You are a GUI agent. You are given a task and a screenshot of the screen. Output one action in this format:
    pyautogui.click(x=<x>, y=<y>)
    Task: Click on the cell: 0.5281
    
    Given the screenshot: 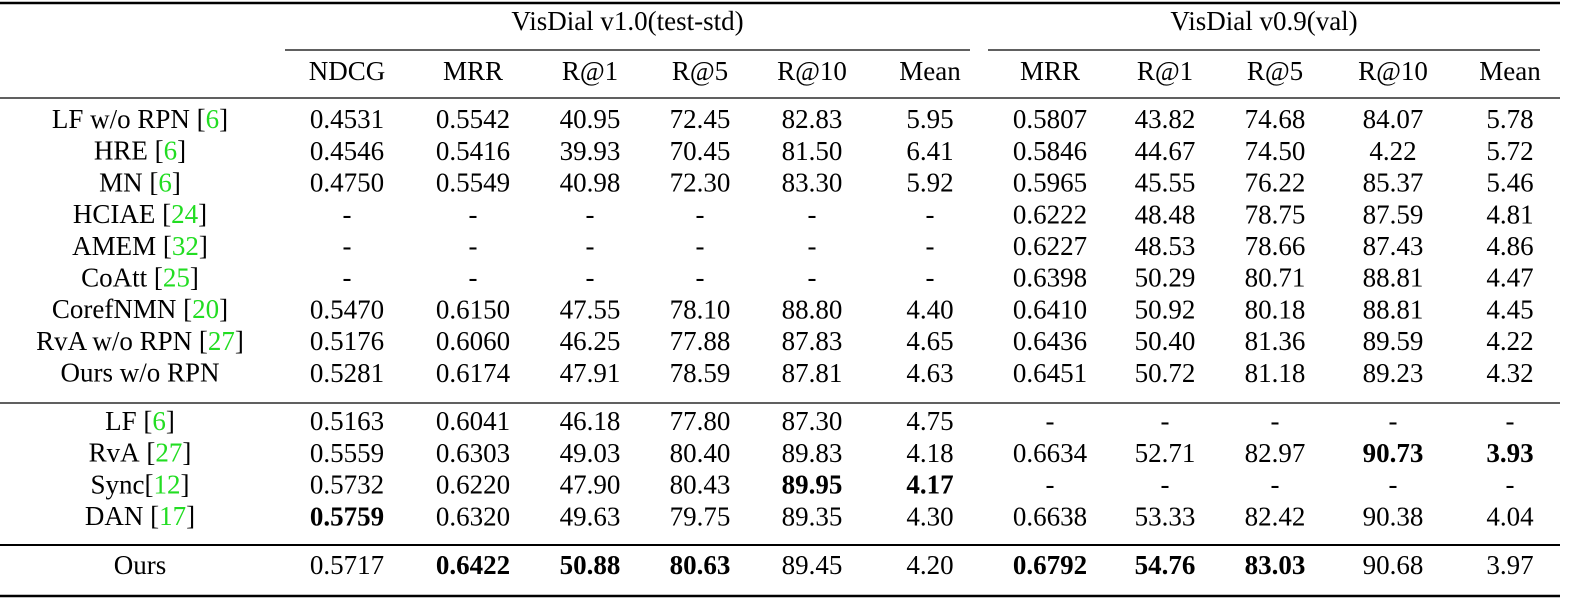 What is the action you would take?
    pyautogui.click(x=347, y=373)
    